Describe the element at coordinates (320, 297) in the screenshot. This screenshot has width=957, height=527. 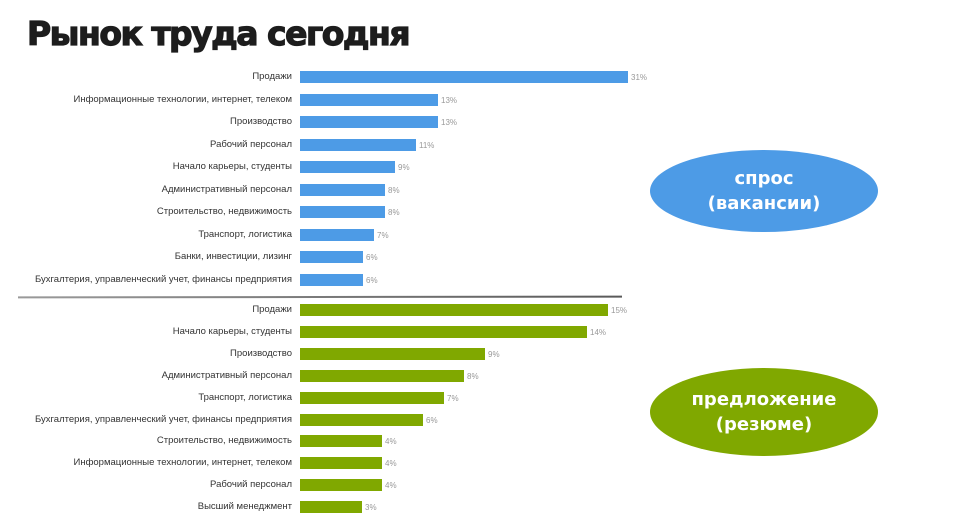
I see `chart-divider` at that location.